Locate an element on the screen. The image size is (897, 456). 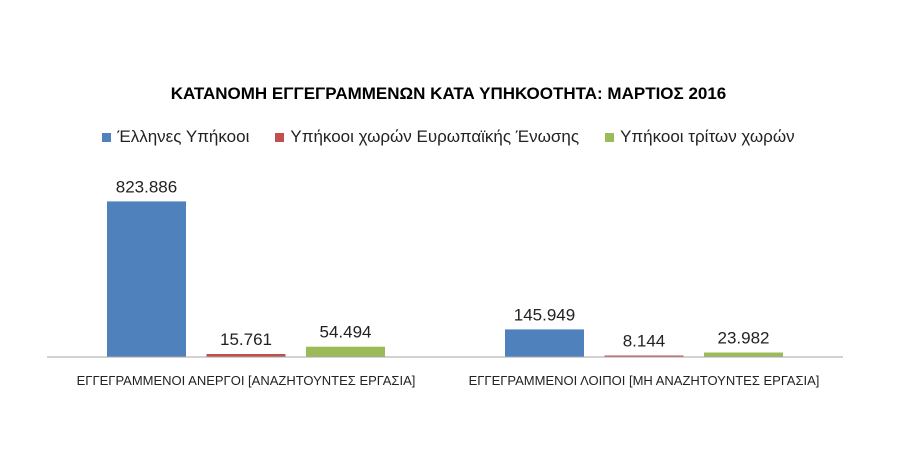
legend-item-third: Υπήκοοι τρίτων χωρών is located at coordinates (700, 137).